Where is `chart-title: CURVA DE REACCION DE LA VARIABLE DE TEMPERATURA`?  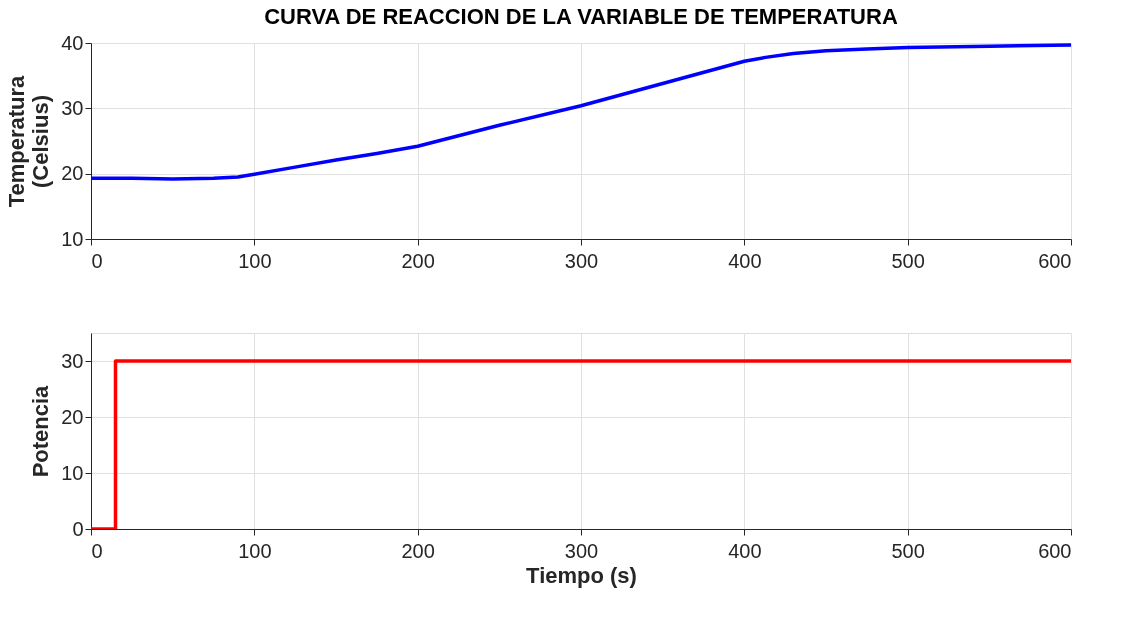 chart-title: CURVA DE REACCION DE LA VARIABLE DE TEMPERATURA is located at coordinates (581, 16).